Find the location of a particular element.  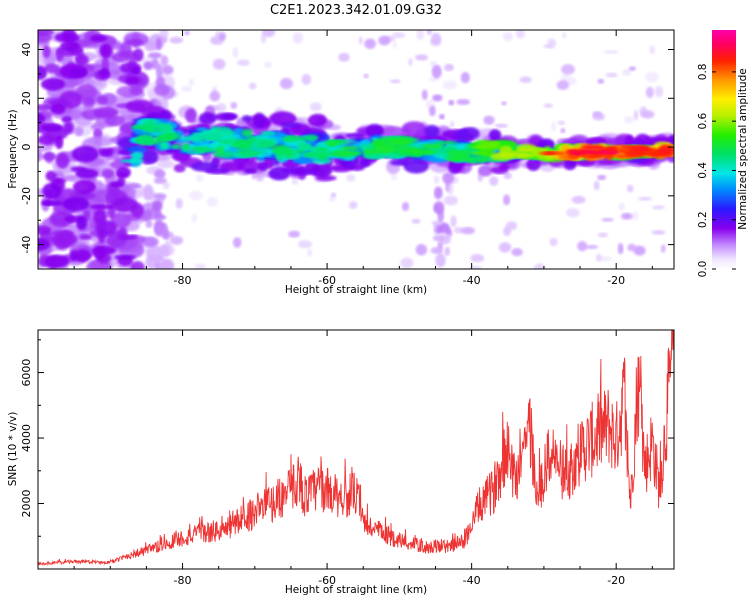

bottom-y-tick-label: 4000 is located at coordinates (26, 438).